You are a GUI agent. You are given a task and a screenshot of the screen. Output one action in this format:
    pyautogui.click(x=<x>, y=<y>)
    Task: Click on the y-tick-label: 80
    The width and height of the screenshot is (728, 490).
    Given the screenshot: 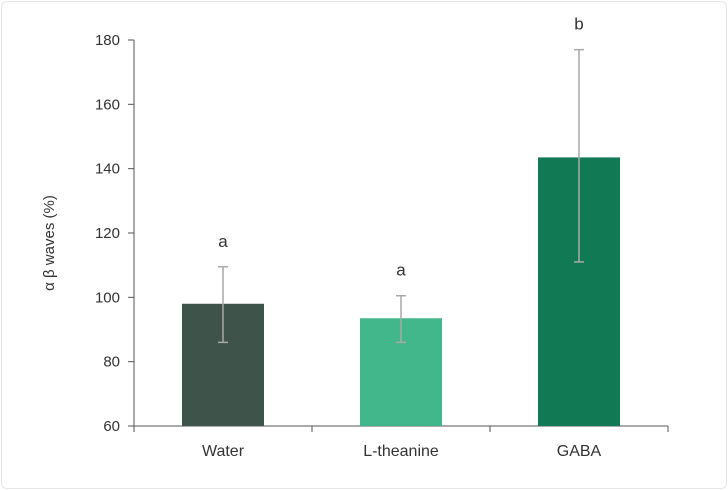 What is the action you would take?
    pyautogui.click(x=111, y=362)
    